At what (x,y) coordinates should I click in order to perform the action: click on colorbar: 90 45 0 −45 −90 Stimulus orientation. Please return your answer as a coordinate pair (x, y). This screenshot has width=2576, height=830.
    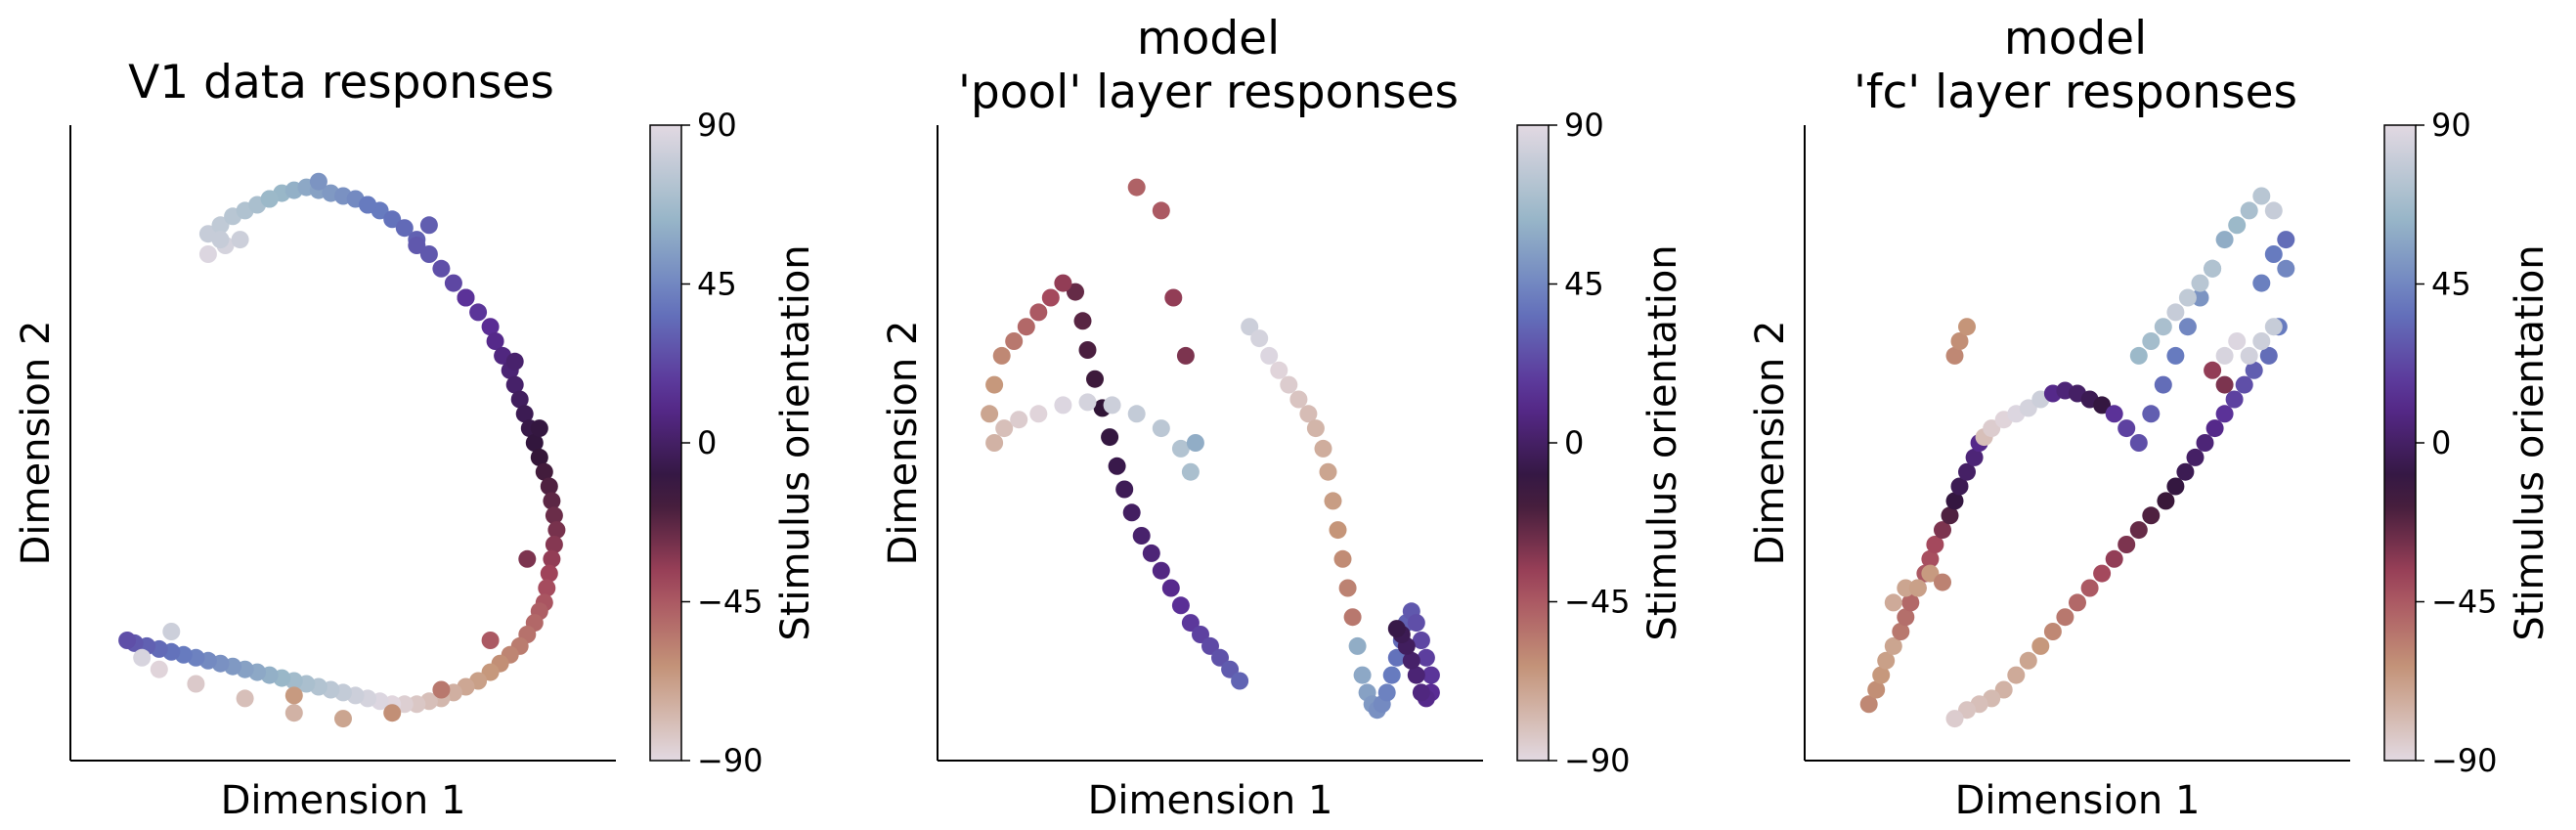
    Looking at the image, I should click on (2468, 443).